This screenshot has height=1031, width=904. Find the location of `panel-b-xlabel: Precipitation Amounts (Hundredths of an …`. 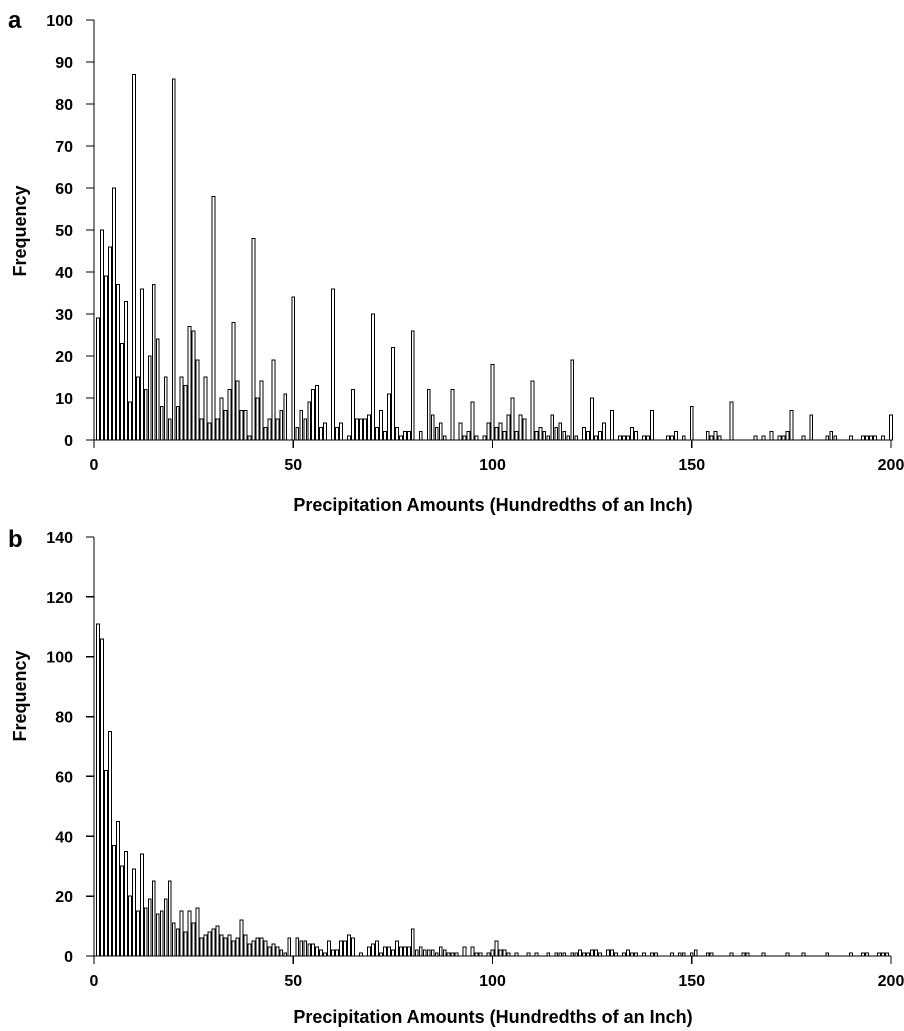

panel-b-xlabel: Precipitation Amounts (Hundredths of an … is located at coordinates (492, 1017).